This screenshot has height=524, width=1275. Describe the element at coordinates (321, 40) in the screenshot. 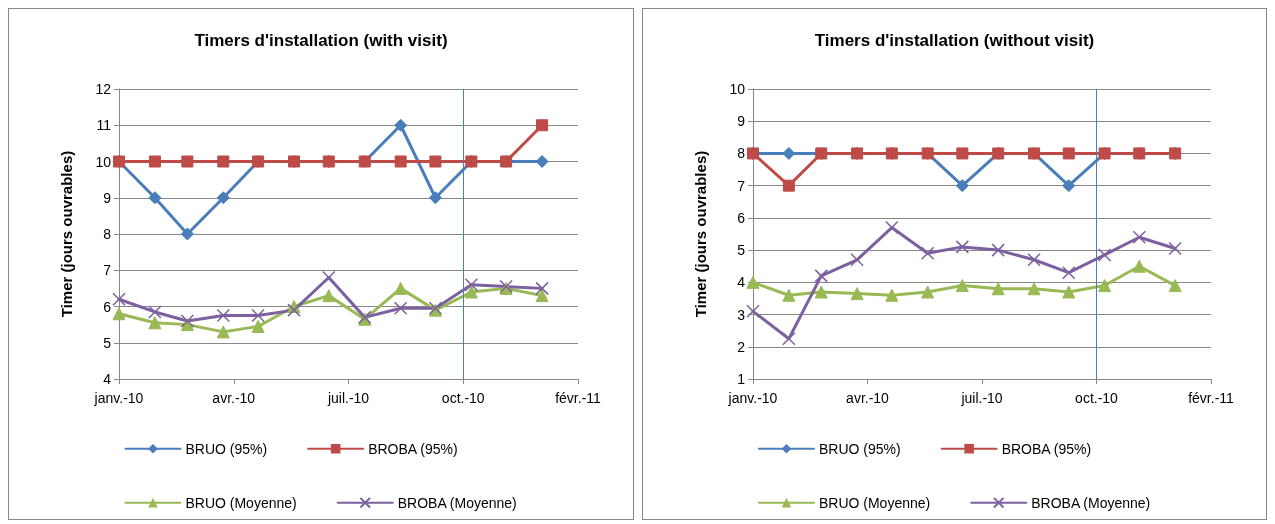

I see `chart-title: Timers d'installation (with visit)` at that location.